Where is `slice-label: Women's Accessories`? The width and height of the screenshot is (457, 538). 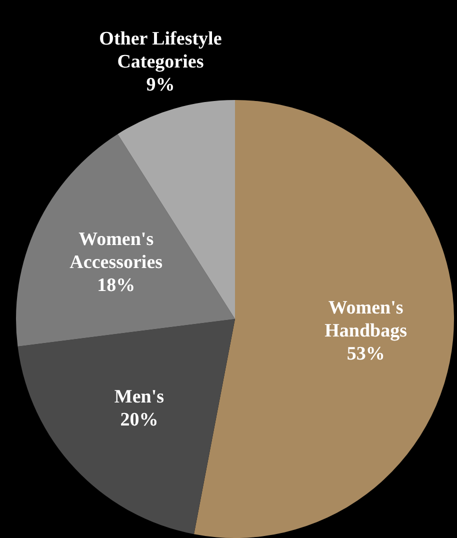 slice-label: Women's Accessories is located at coordinates (116, 250).